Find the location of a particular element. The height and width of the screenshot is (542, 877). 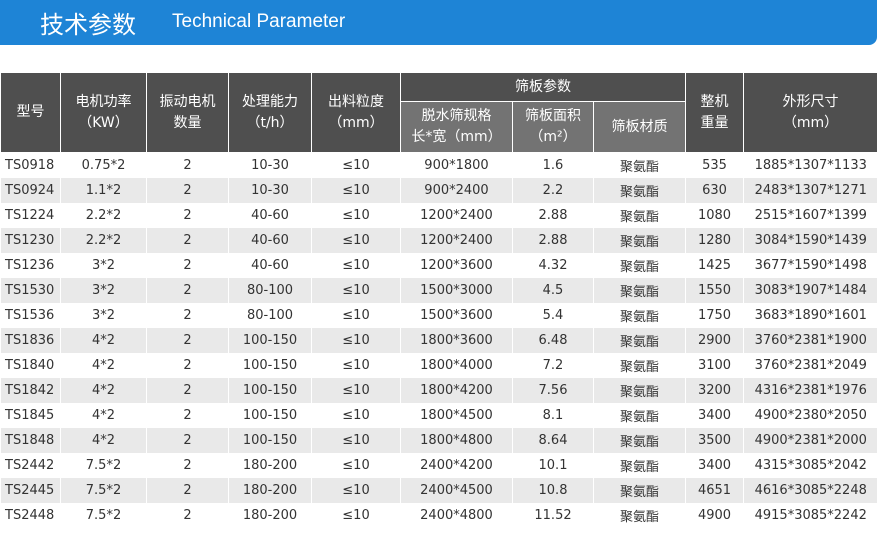

table-cell: 10.1 is located at coordinates (553, 465).